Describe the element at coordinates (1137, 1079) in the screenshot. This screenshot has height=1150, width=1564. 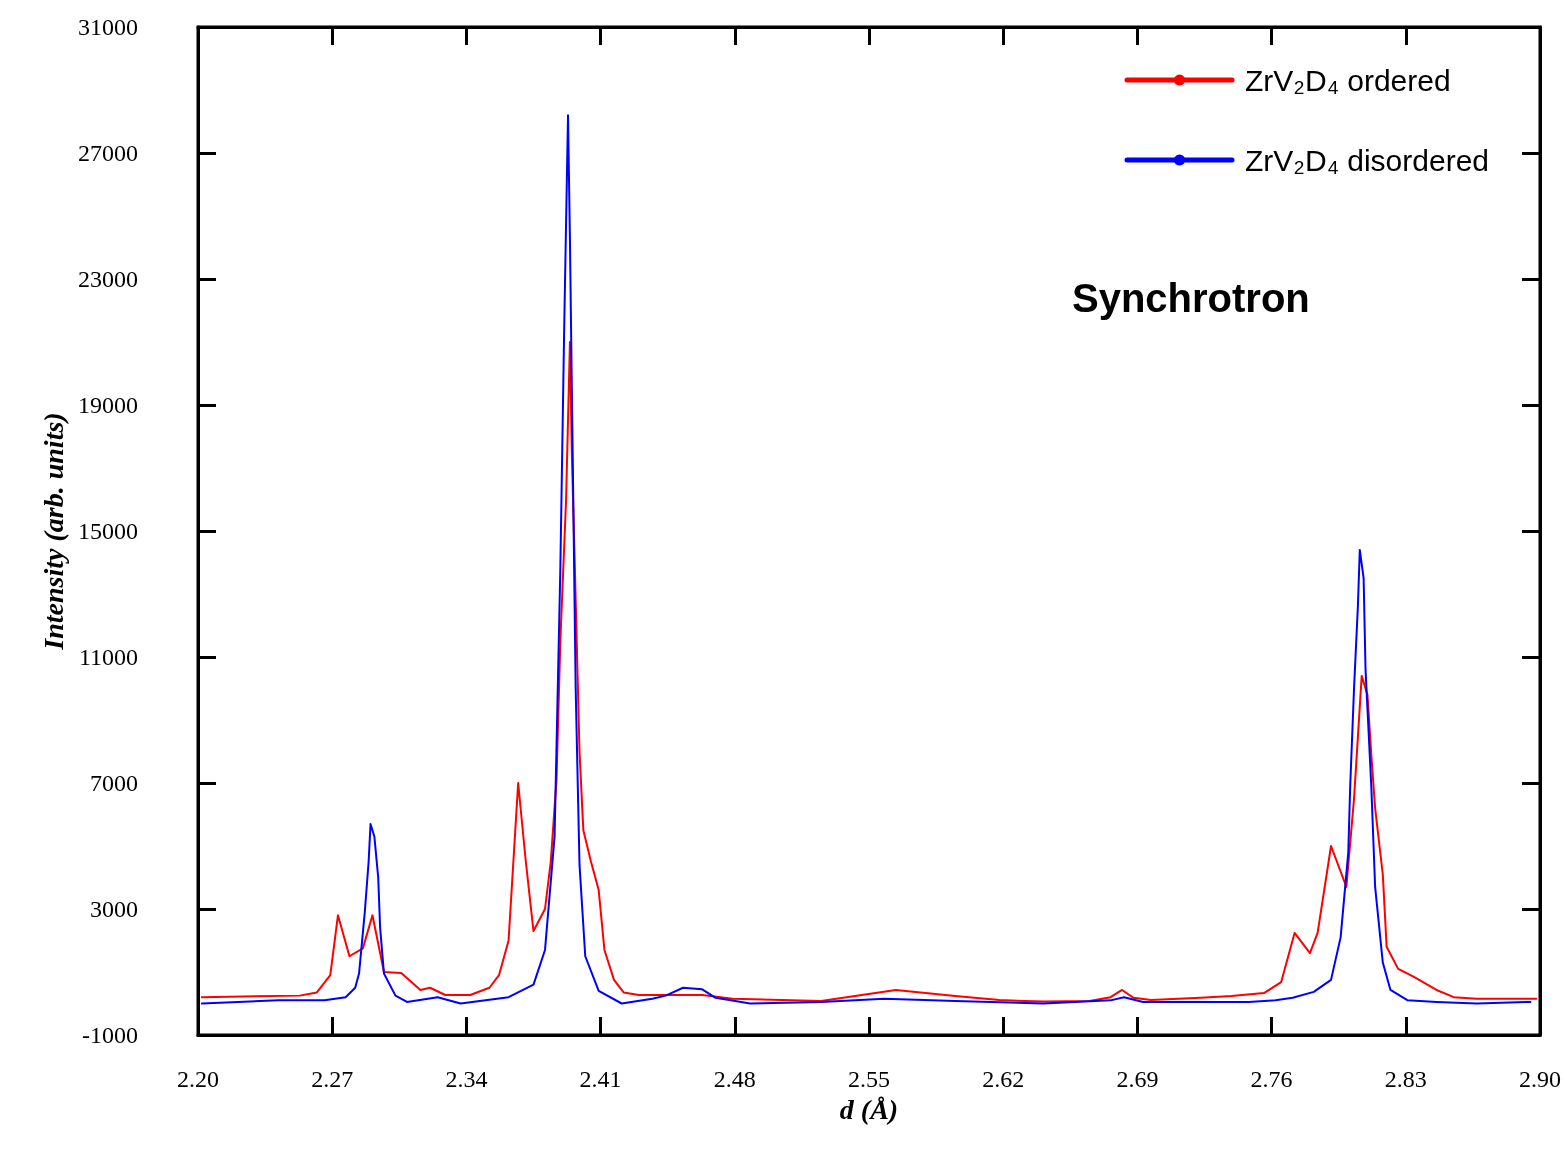
I see `x-tick-label: 2.69` at that location.